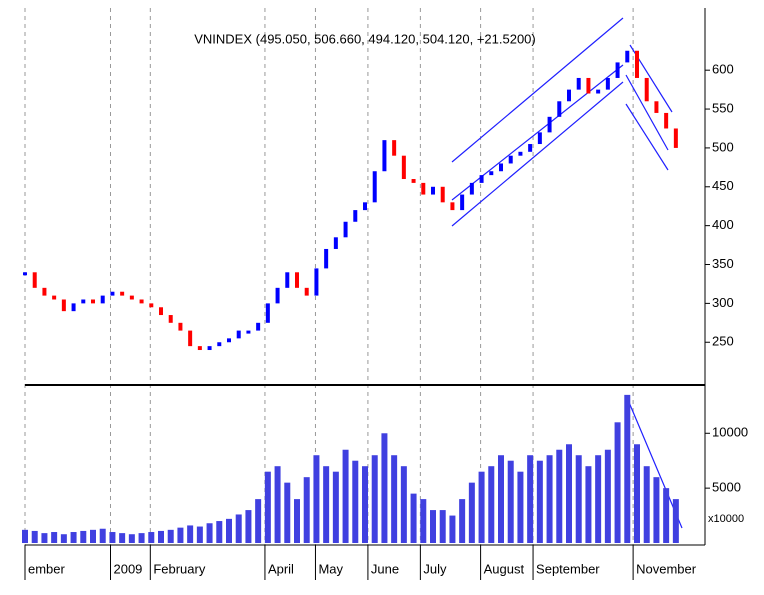  Describe the element at coordinates (127, 568) in the screenshot. I see `x-tick-label: 2009` at that location.